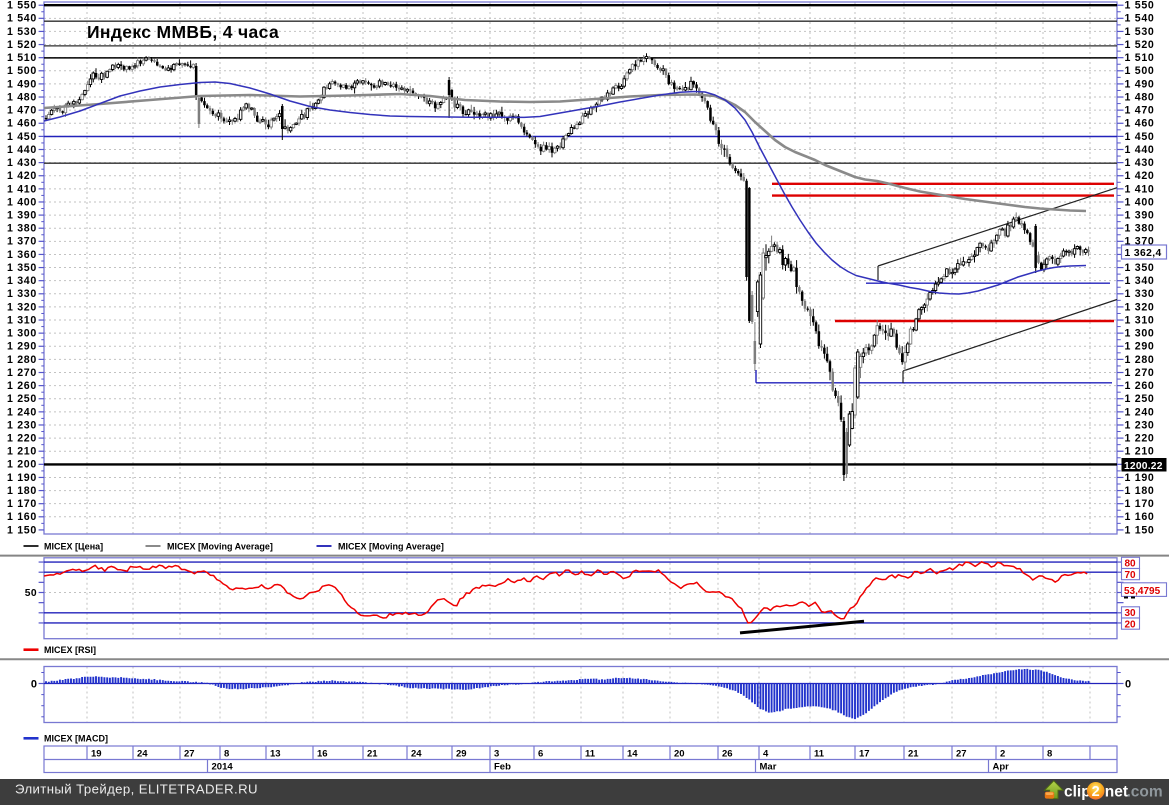 The image size is (1169, 810). Describe the element at coordinates (590, 753) in the screenshot. I see `svg-text: 11` at that location.